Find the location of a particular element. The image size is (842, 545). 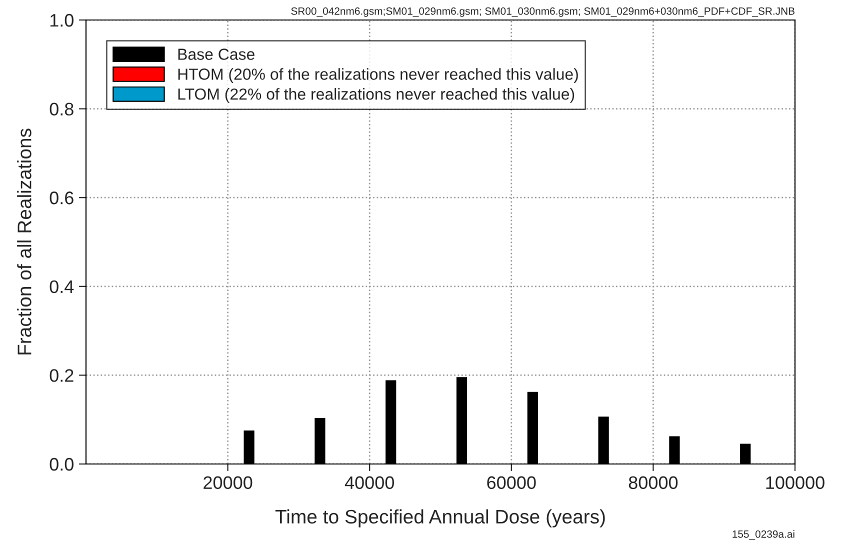

y-axis-title: Fraction of all Realizations is located at coordinates (24, 241).